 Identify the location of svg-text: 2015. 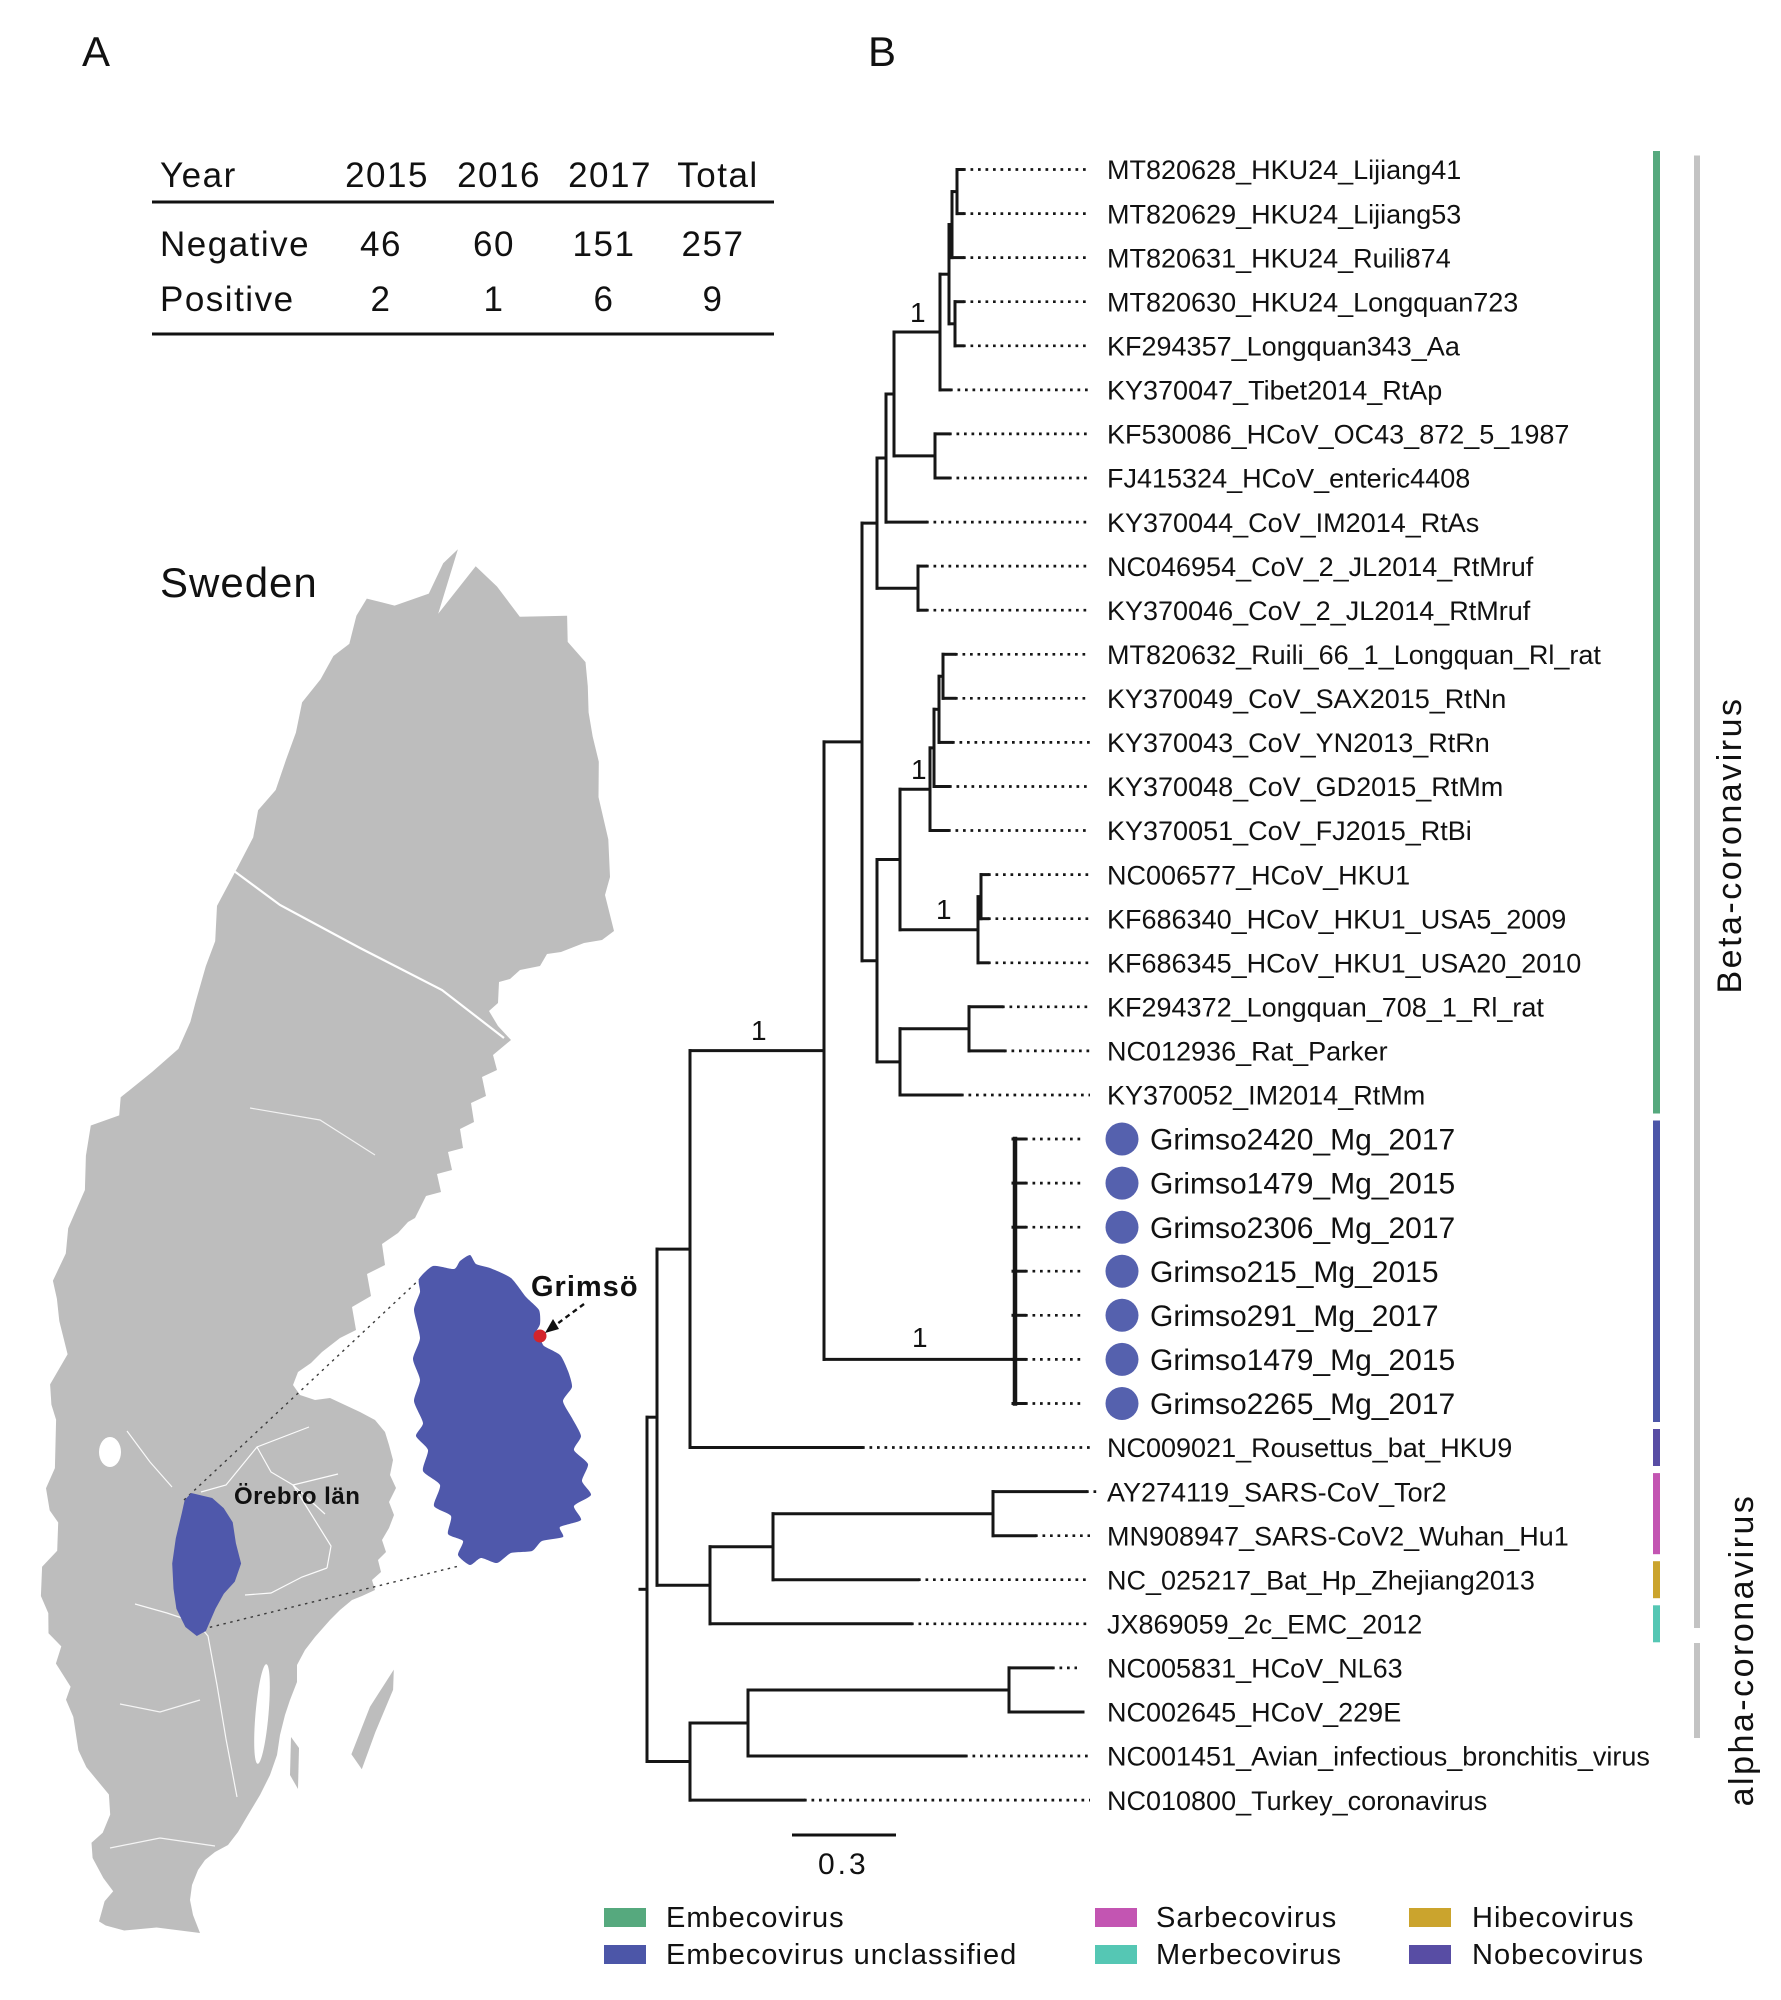
(387, 175).